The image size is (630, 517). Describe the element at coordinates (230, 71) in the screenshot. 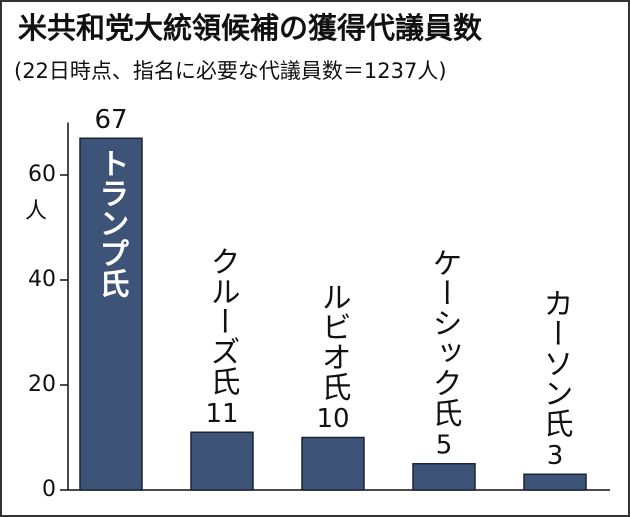

I see `chart-subtitle: (22日時点、指名に必要な代議員数＝1237人)` at that location.